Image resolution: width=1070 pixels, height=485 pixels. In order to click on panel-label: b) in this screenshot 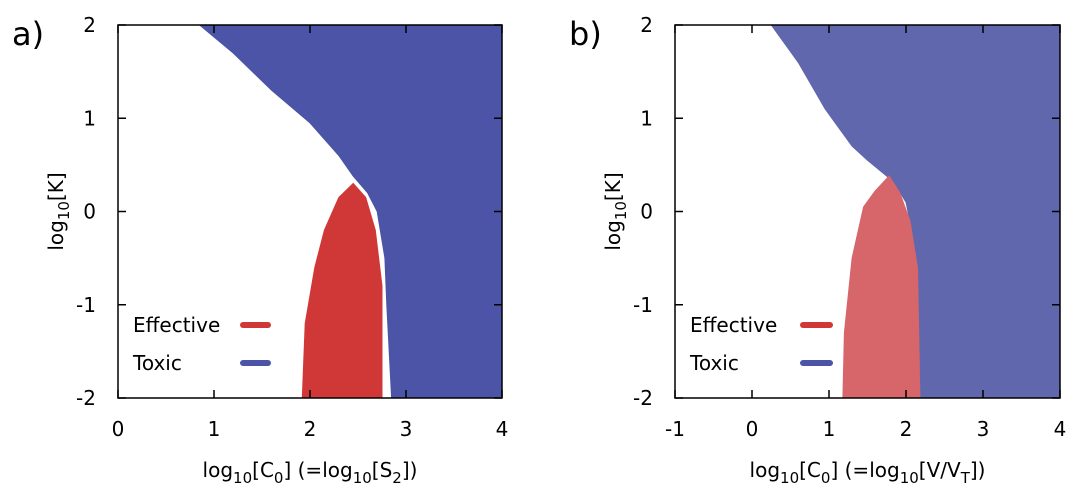, I will do `click(585, 34)`.